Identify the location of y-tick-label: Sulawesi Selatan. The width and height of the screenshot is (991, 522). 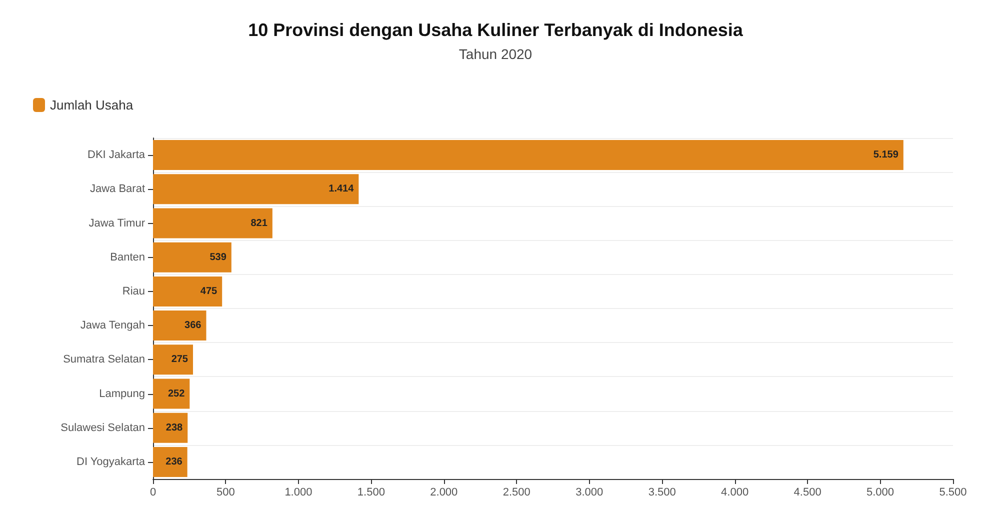
(102, 428).